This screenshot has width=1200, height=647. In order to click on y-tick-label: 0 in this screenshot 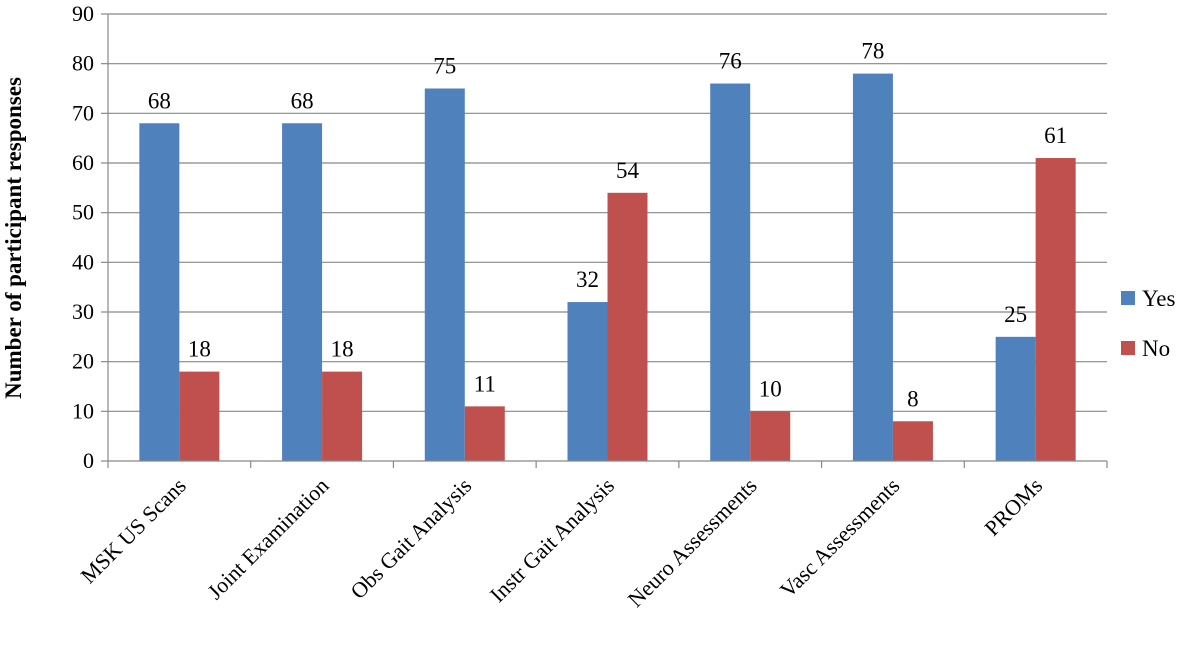, I will do `click(88, 460)`.